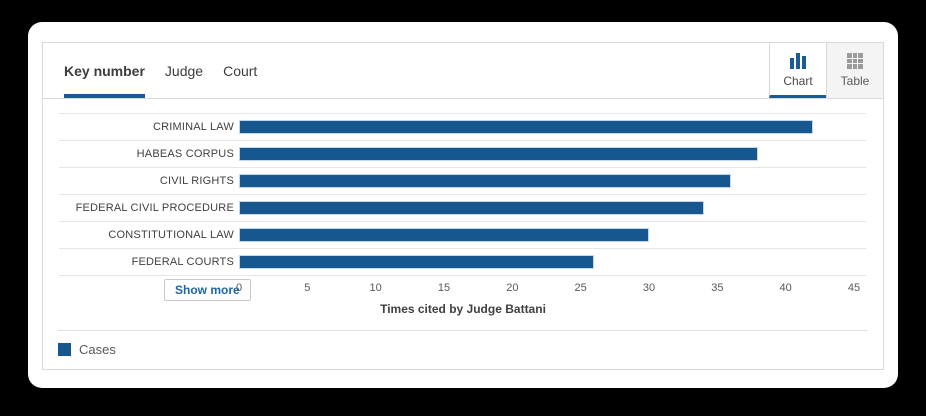  I want to click on panel-header: Key number Judge Court Chart Table, so click(463, 71).